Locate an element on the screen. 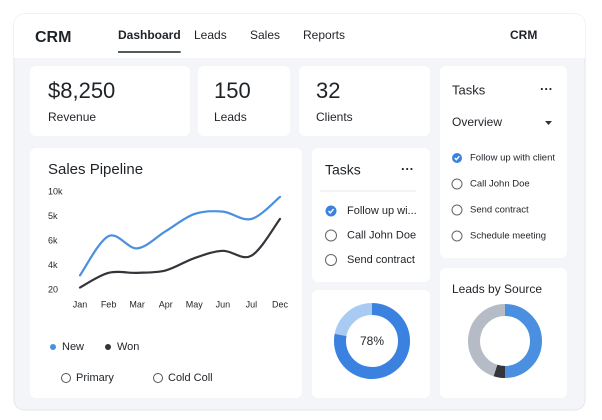 This screenshot has height=420, width=602. chart-title: Sales Pipeline is located at coordinates (95, 169).